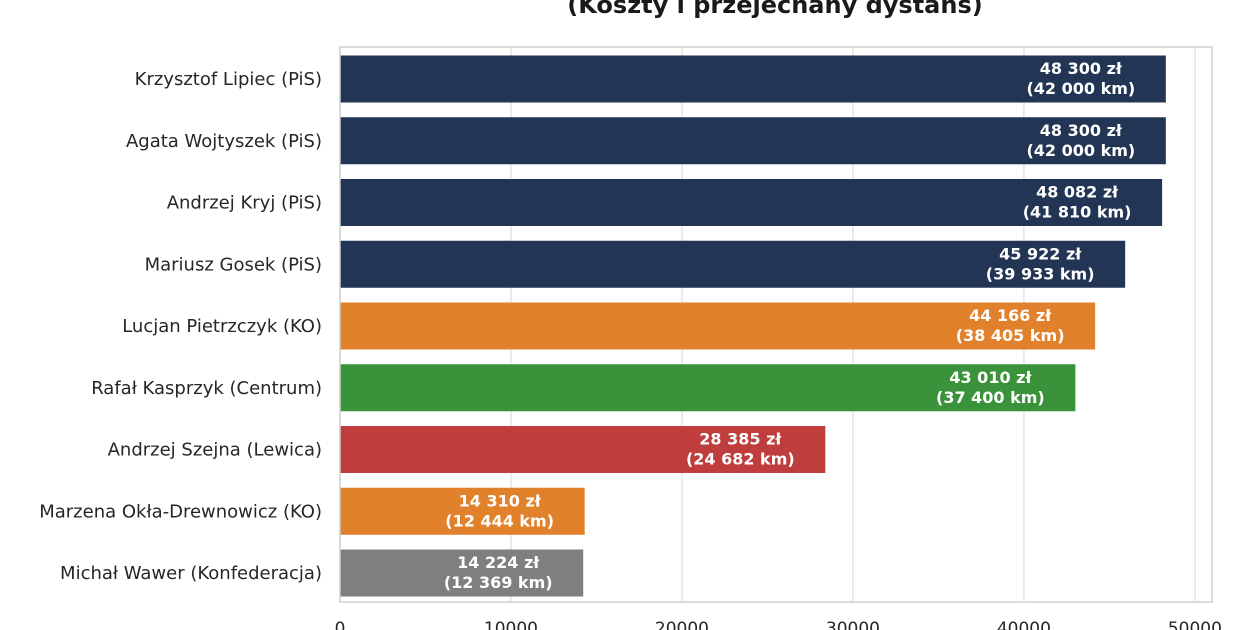 The width and height of the screenshot is (1250, 630). Describe the element at coordinates (244, 203) in the screenshot. I see `category-label: Andrzej Kryj (PiS)` at that location.